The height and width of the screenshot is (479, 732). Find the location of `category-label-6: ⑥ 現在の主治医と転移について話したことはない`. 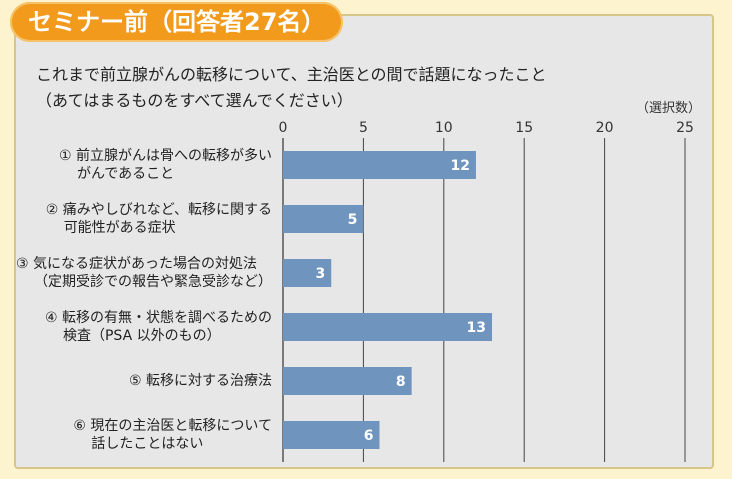

category-label-6: ⑥ 現在の主治医と転移について話したことはない is located at coordinates (172, 435).